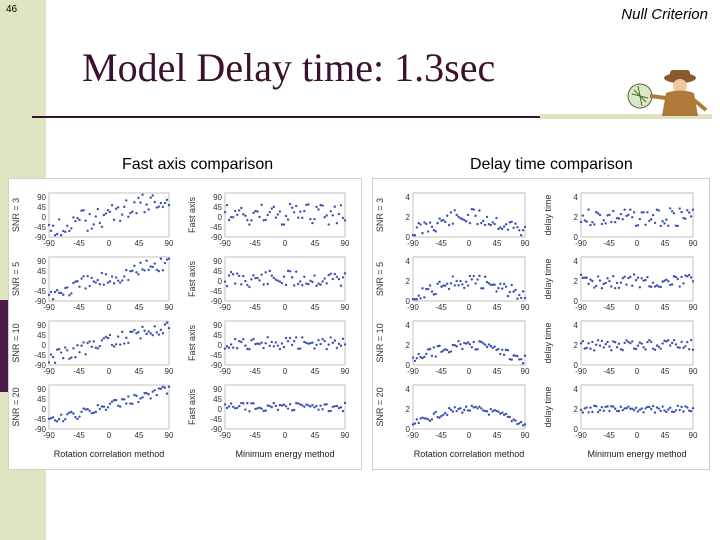 The width and height of the screenshot is (720, 540). Describe the element at coordinates (576, 325) in the screenshot. I see `y-tick-label: 4` at that location.